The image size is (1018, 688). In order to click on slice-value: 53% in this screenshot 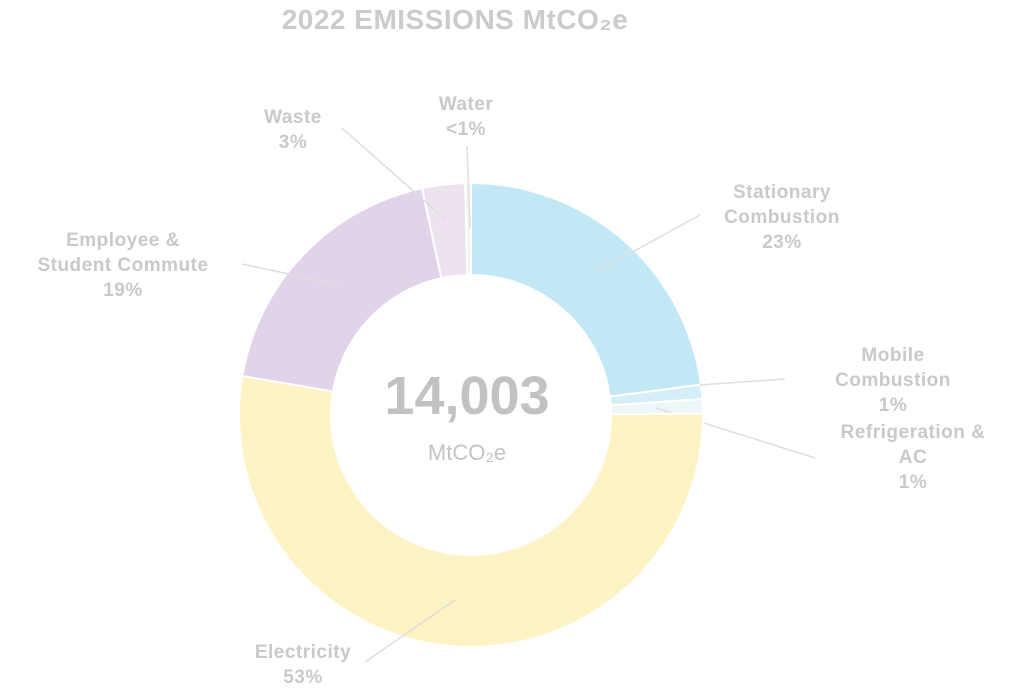, I will do `click(303, 677)`.